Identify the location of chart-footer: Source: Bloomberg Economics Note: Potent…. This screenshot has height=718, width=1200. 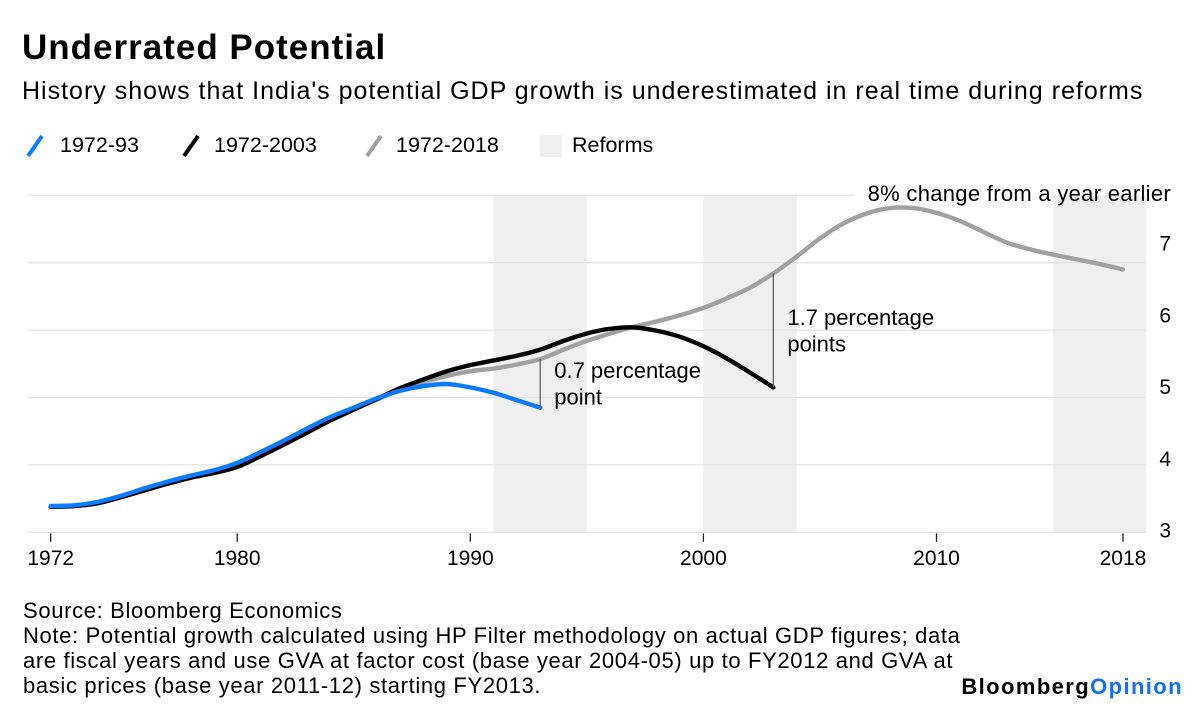
(492, 648).